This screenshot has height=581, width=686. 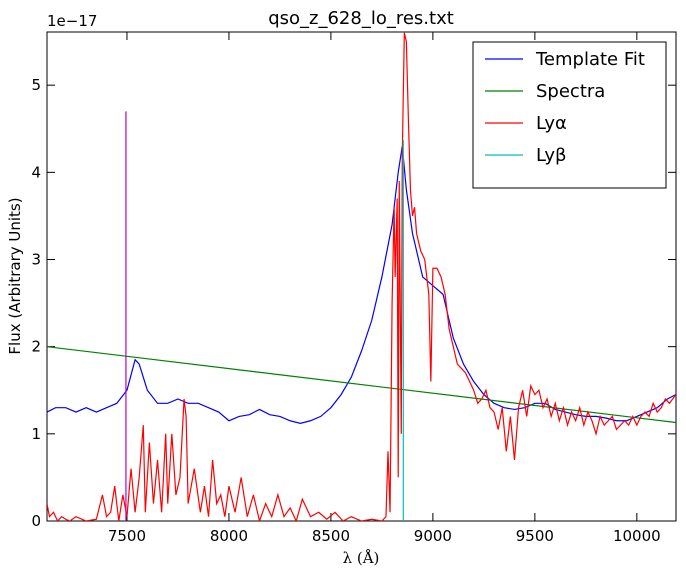 I want to click on y-tick-label: 3, so click(x=36, y=260).